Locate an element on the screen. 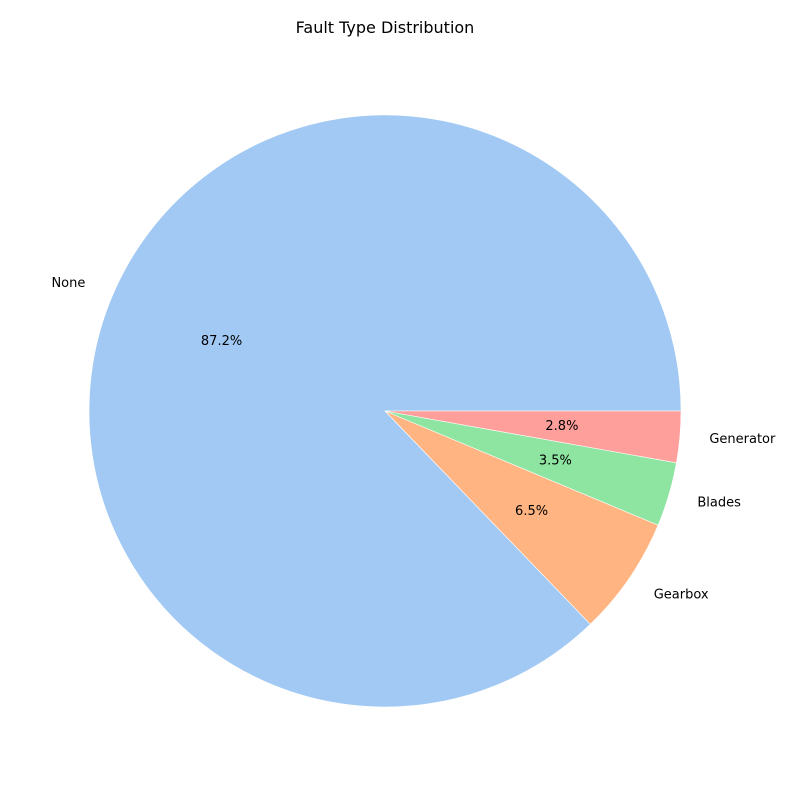 This screenshot has width=800, height=800. chart-title: Fault Type Distribution is located at coordinates (385, 27).